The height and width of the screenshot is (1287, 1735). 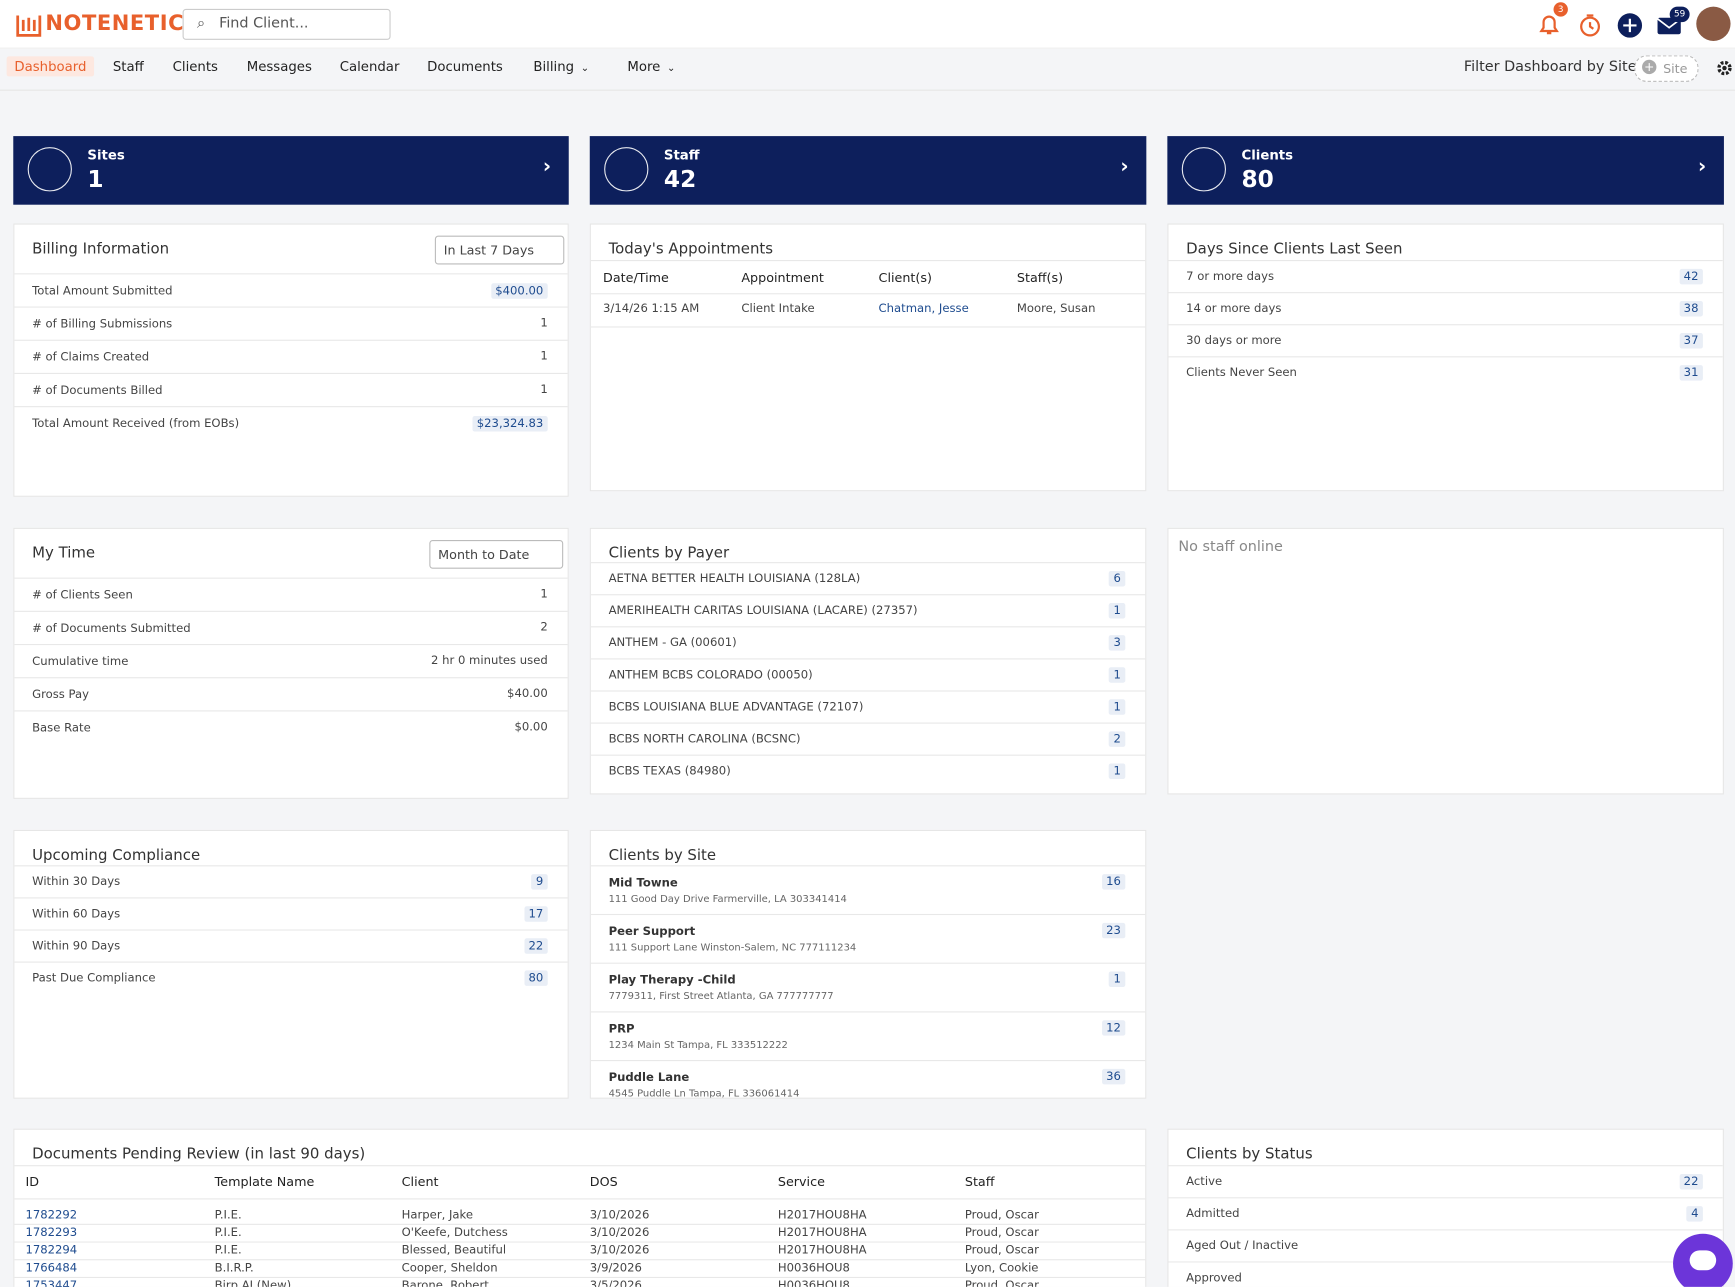 What do you see at coordinates (291, 389) in the screenshot?
I see `list-row: # of Documents Billed 1` at bounding box center [291, 389].